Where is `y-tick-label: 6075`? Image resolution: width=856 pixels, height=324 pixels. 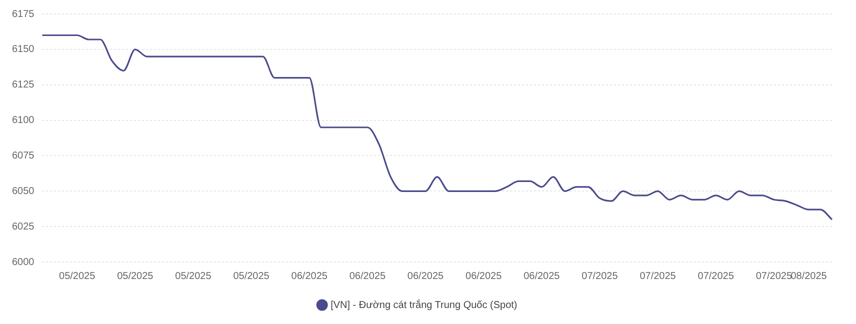
y-tick-label: 6075 is located at coordinates (23, 156).